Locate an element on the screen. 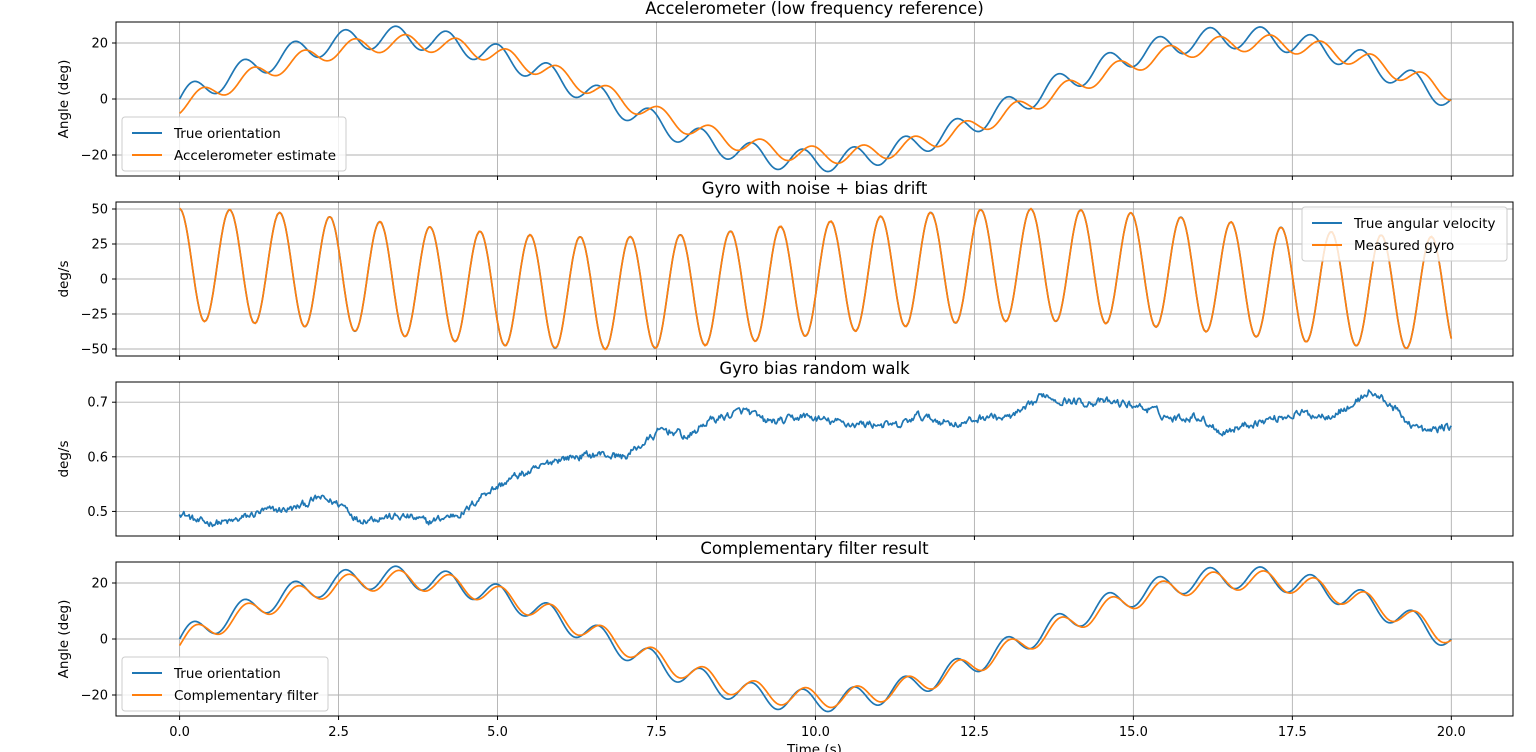 This screenshot has width=1536, height=752. x-axis-label: Time (s) is located at coordinates (814, 747).